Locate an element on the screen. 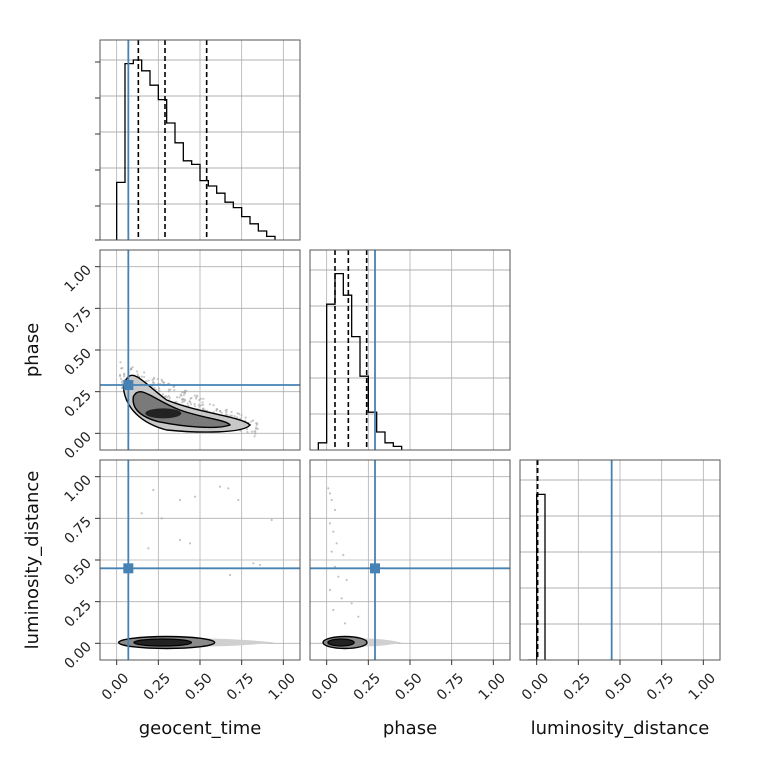 This screenshot has height=760, width=760. density-peak is located at coordinates (163, 413).